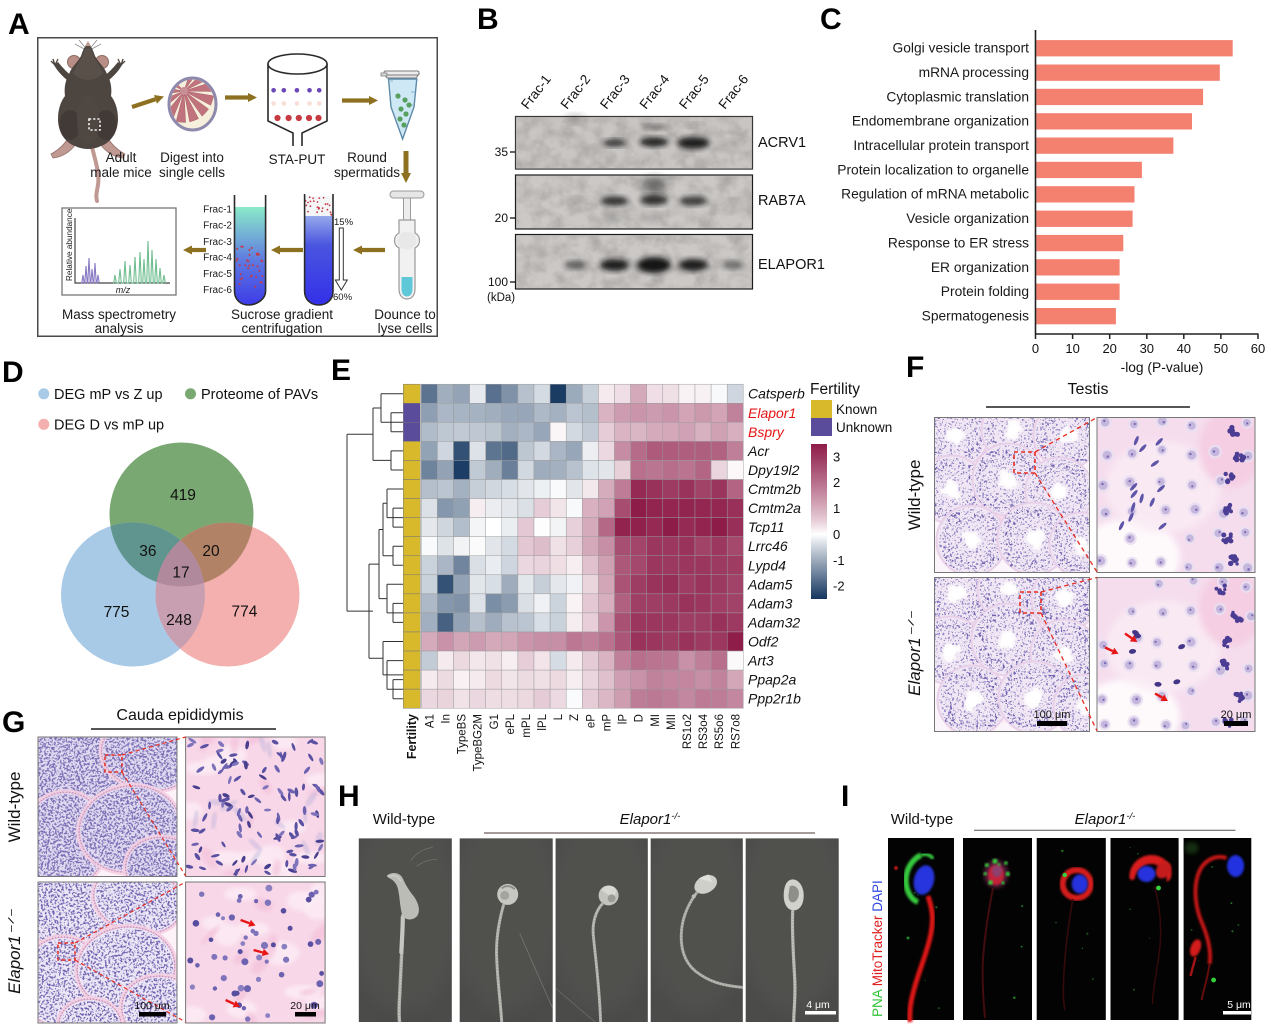  I want to click on svg-text: Frac-4, so click(655, 91).